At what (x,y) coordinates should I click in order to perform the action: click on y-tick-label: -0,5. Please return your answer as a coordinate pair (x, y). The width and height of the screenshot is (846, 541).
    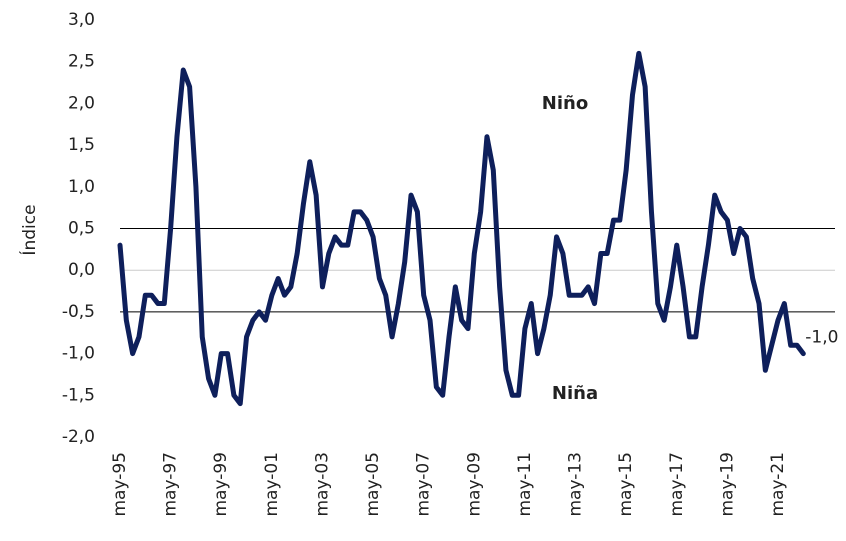
    Looking at the image, I should click on (78, 312).